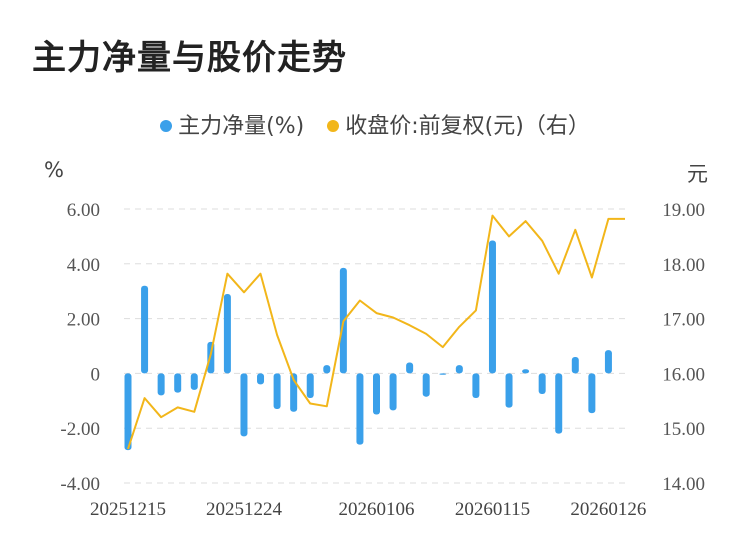  I want to click on right-axis-unit: 元, so click(697, 174).